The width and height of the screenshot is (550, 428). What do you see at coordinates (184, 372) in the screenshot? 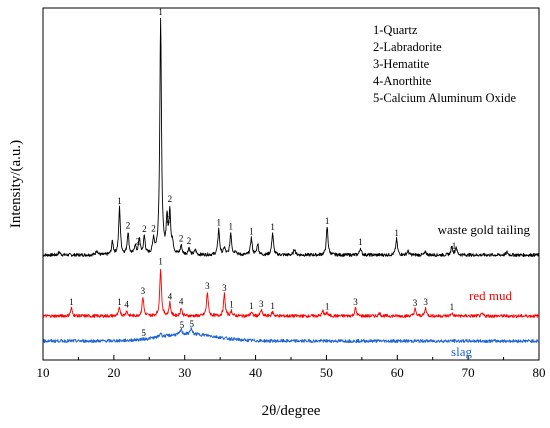
I see `x-tick-label: 30` at bounding box center [184, 372].